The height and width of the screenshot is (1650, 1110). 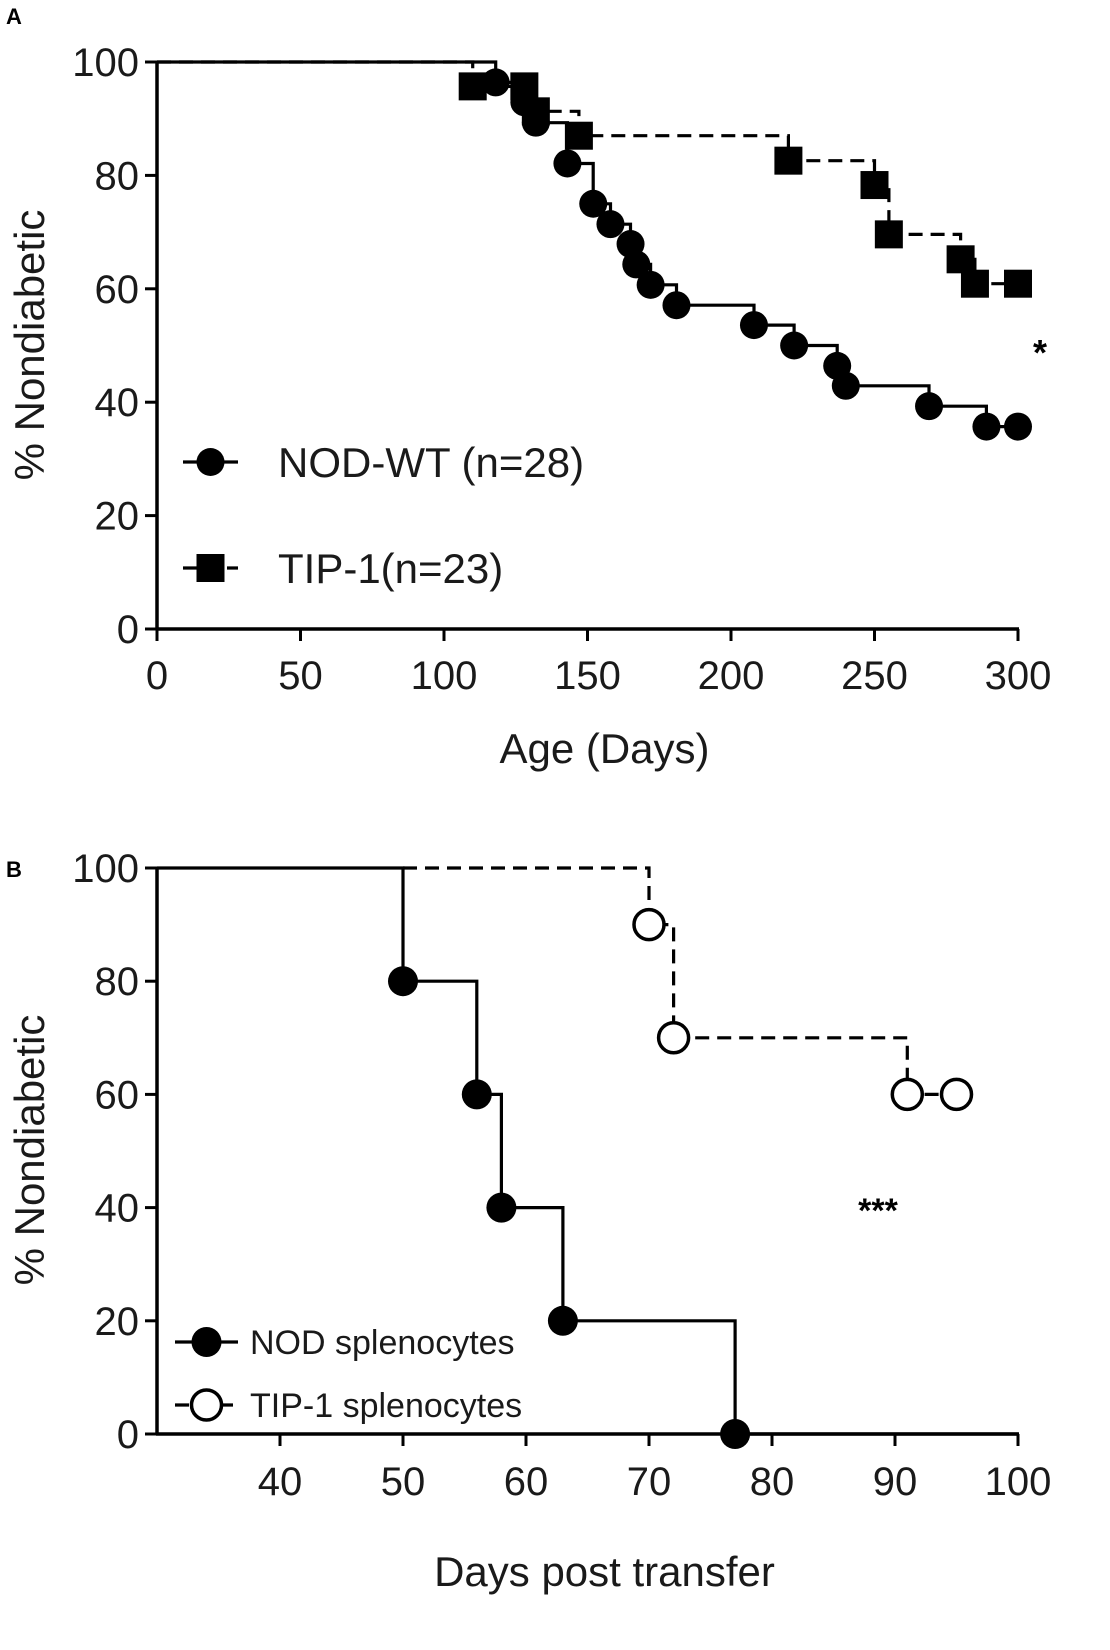 What do you see at coordinates (431, 462) in the screenshot?
I see `panel-a-legend-label-1: NOD-WT (n=28)` at bounding box center [431, 462].